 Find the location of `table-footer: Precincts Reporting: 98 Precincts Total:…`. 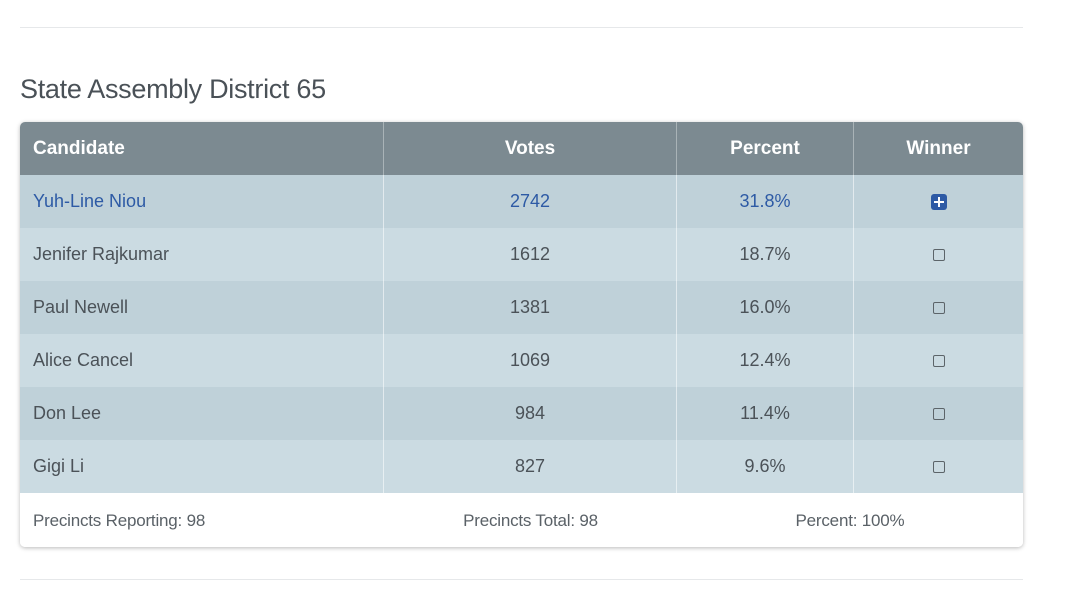

table-footer: Precincts Reporting: 98 Precincts Total:… is located at coordinates (521, 520).